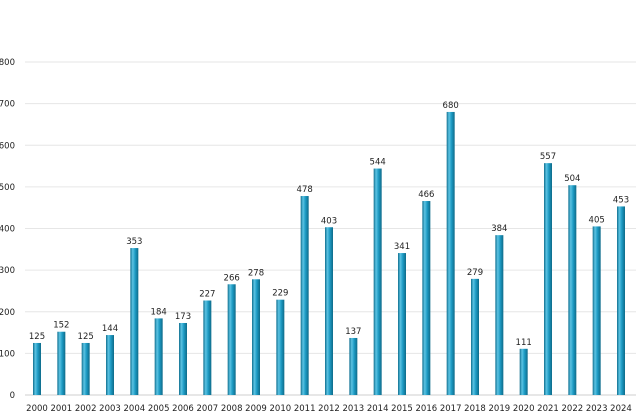 The image size is (642, 414). What do you see at coordinates (378, 163) in the screenshot?
I see `data-label-2014: 544` at bounding box center [378, 163].